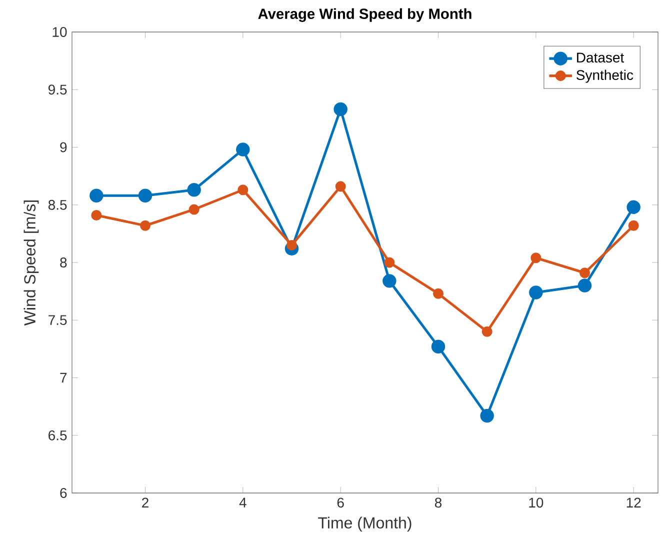  I want to click on x-tick-label: 6, so click(340, 503).